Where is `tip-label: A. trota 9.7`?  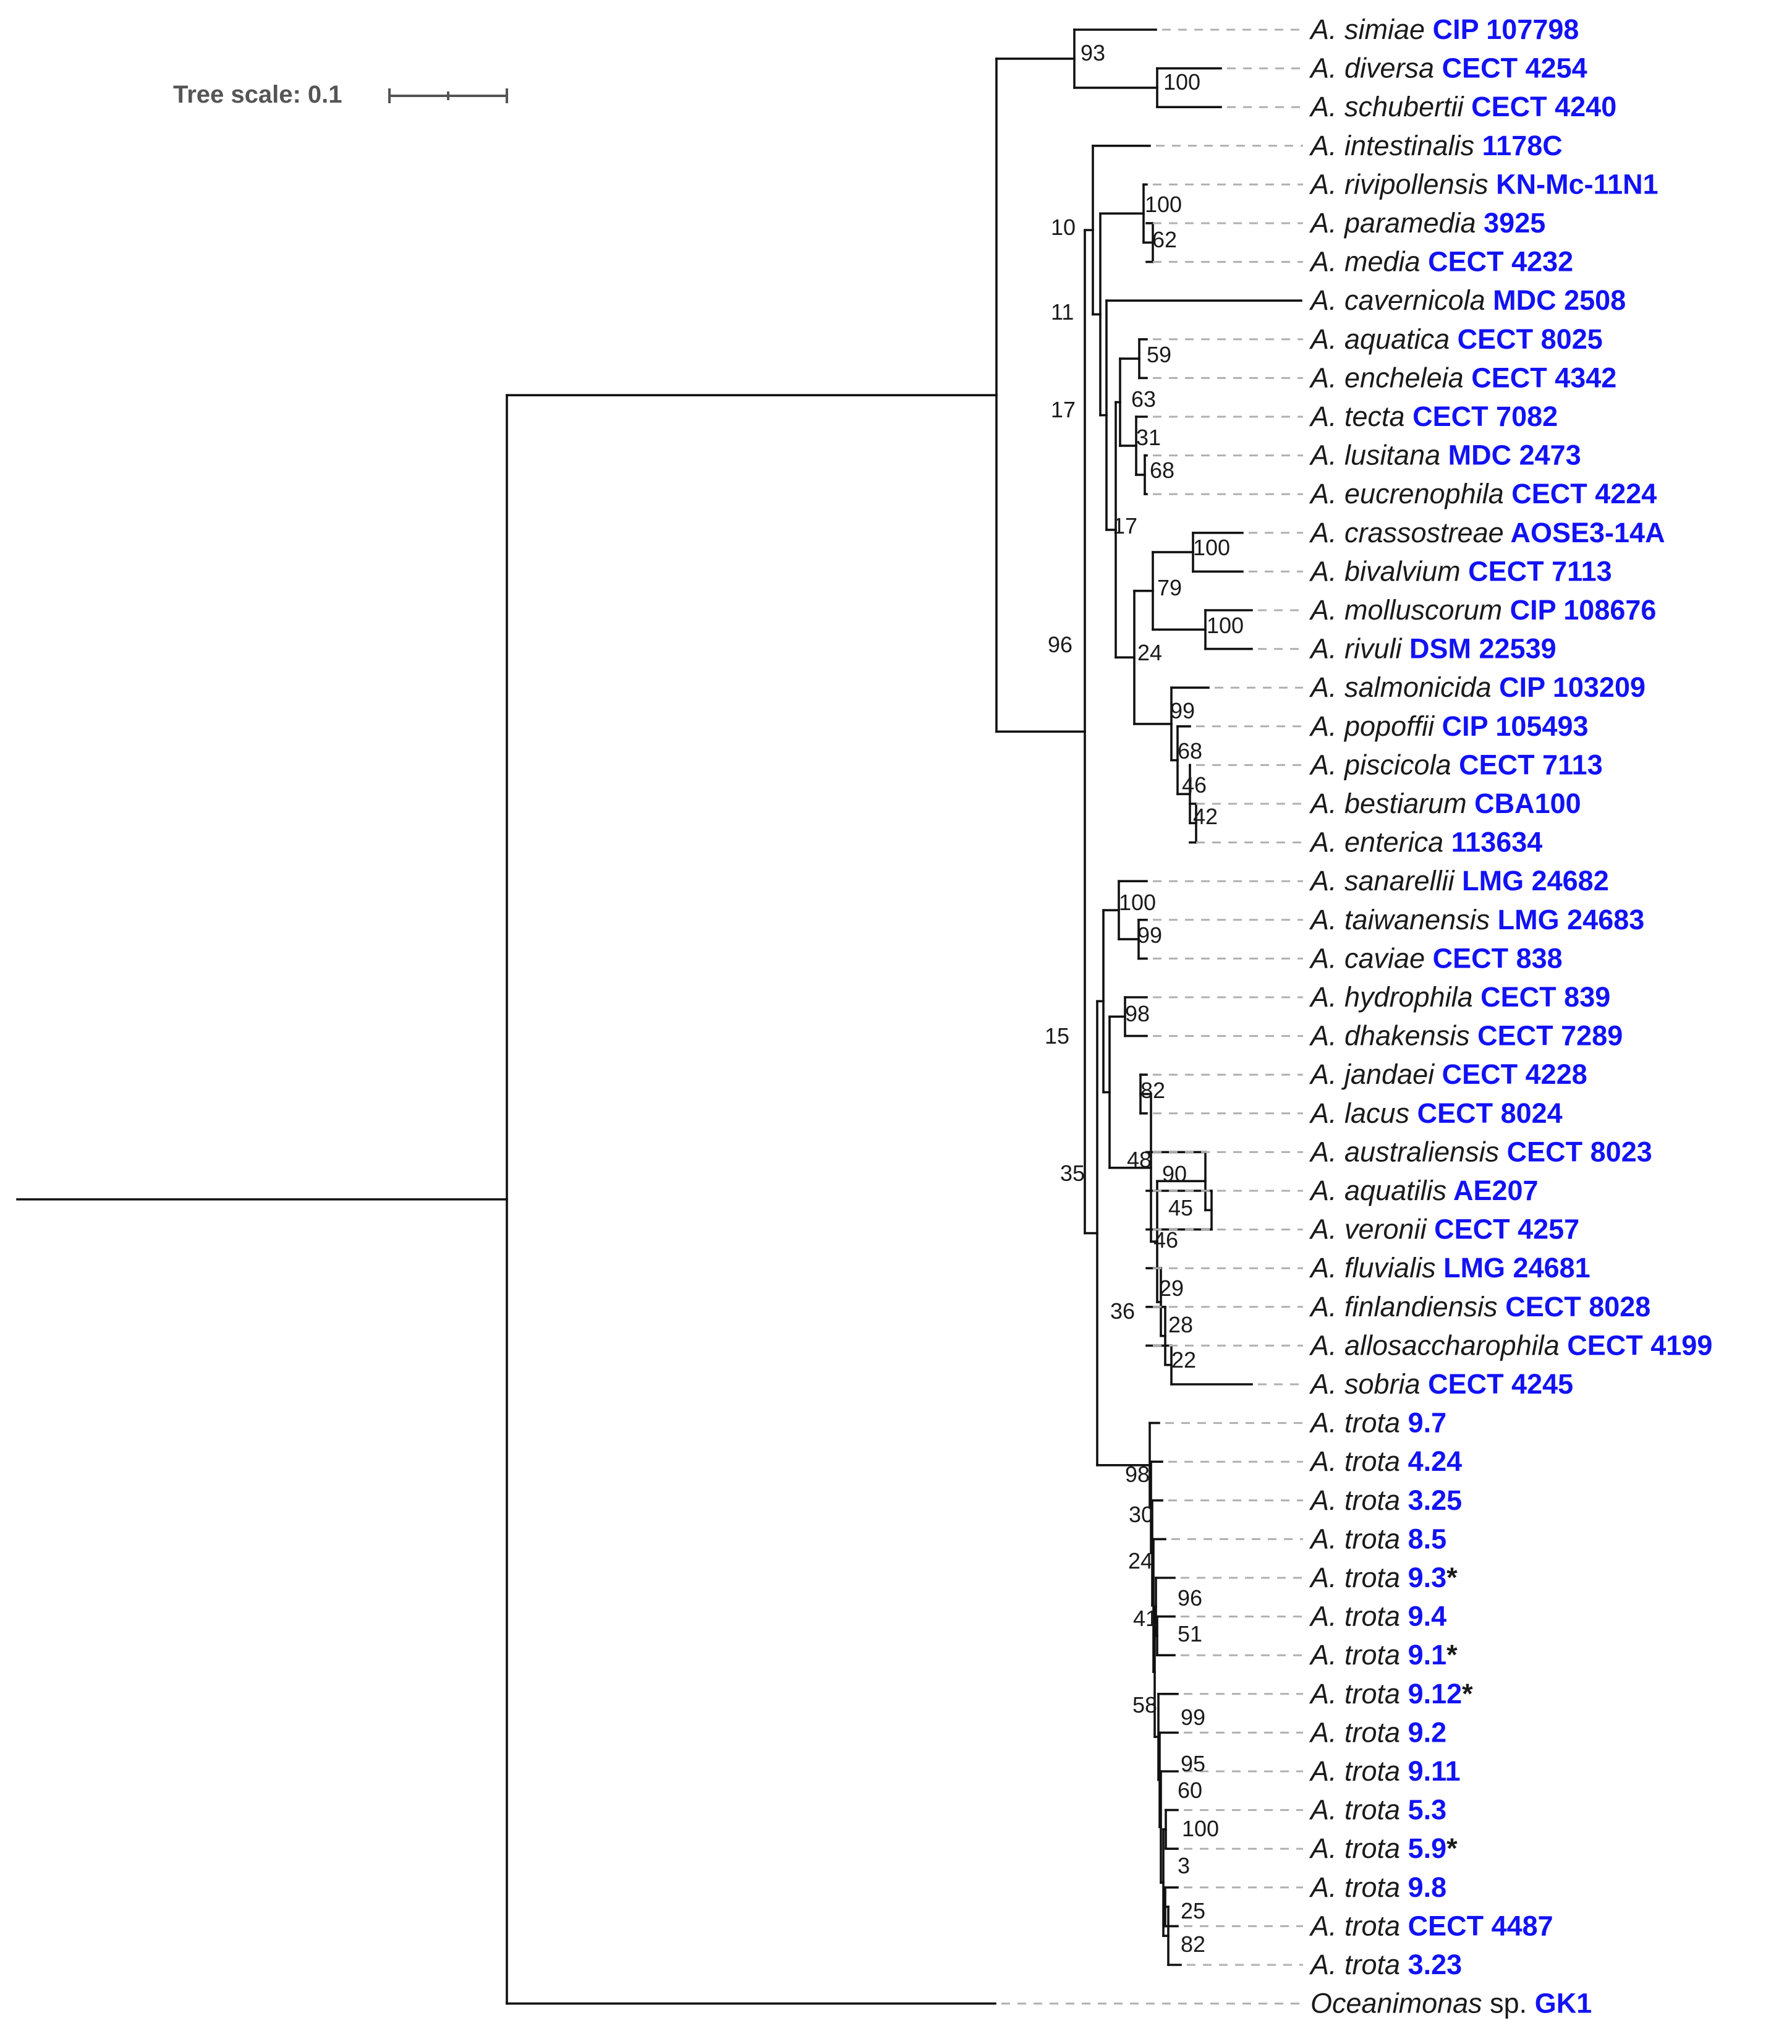 tip-label: A. trota 9.7 is located at coordinates (1377, 1423).